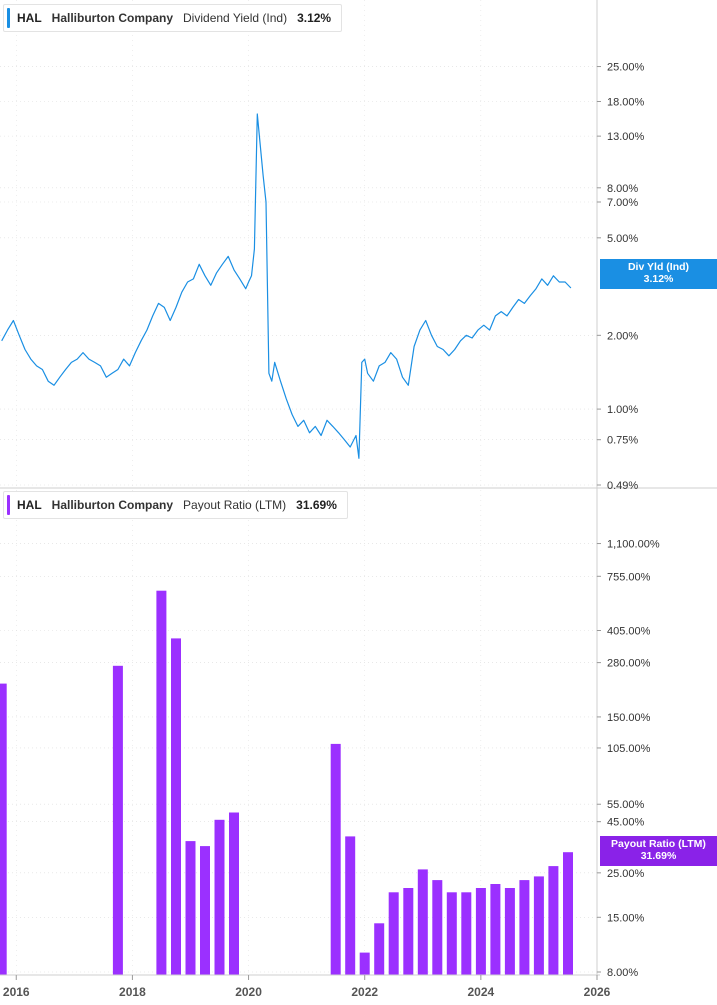 This screenshot has width=717, height=1005. Describe the element at coordinates (626, 805) in the screenshot. I see `payout-y-tick-label: 55.00%` at that location.